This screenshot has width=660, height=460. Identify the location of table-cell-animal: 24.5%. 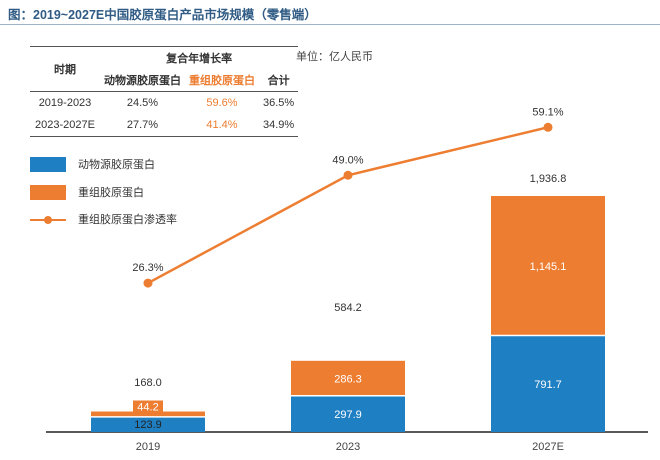
(142, 103).